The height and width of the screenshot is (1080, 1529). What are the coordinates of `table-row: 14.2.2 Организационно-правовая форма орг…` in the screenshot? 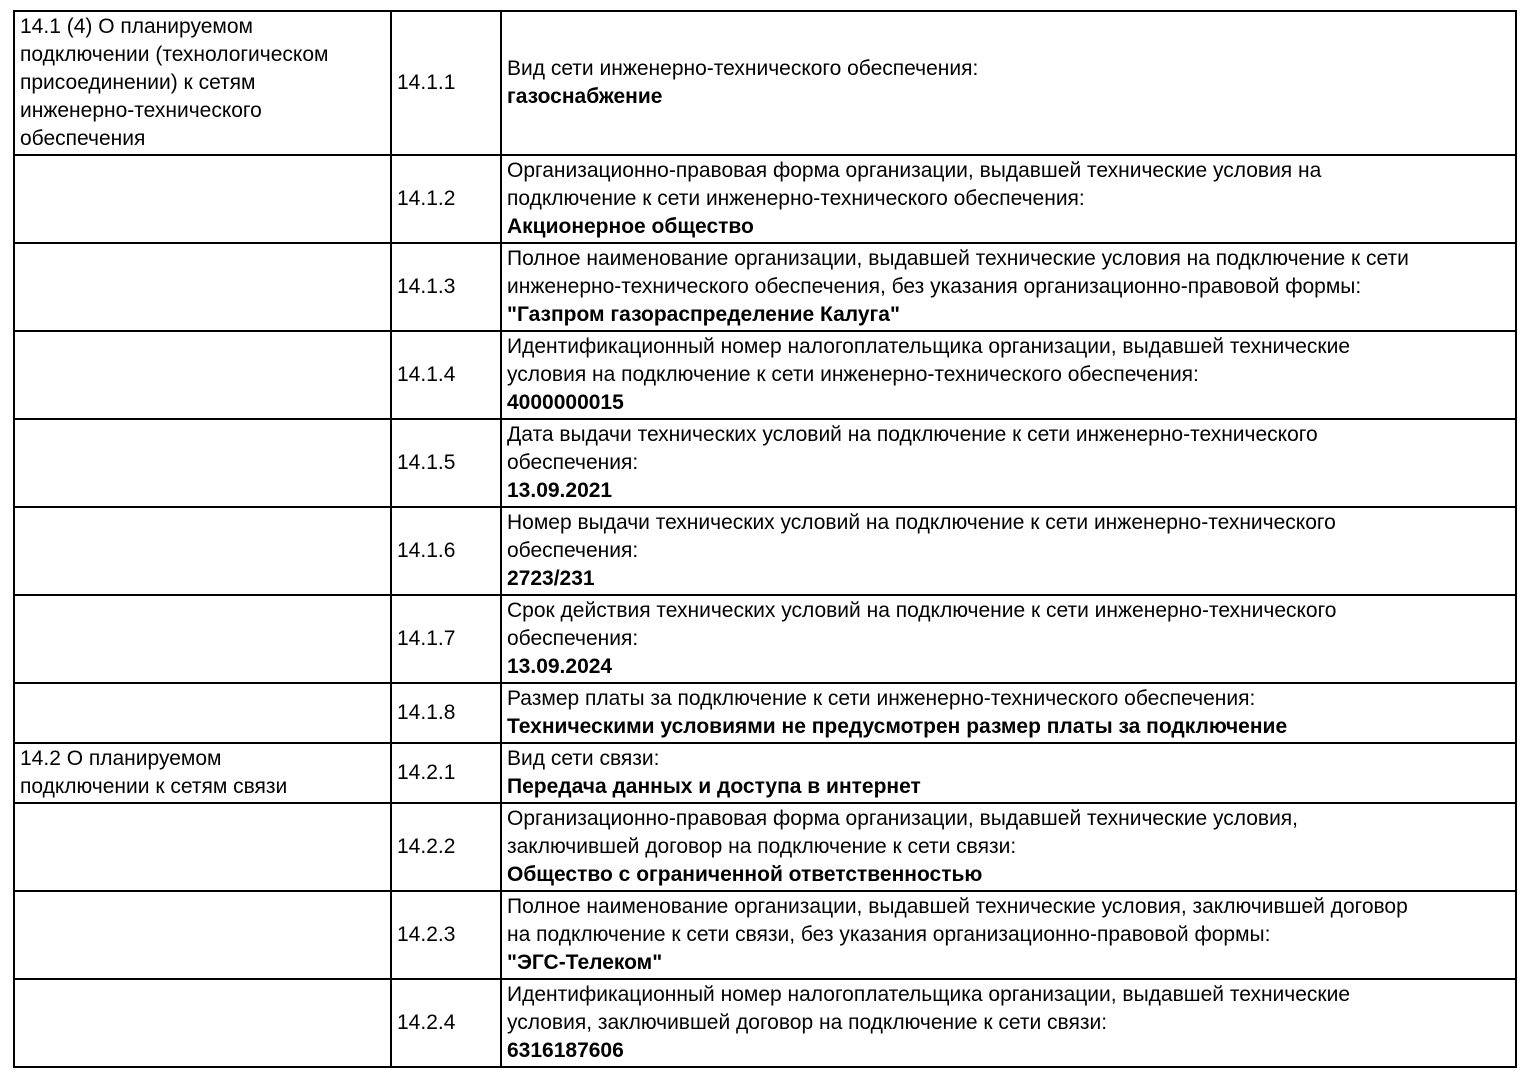 It's located at (765, 847).